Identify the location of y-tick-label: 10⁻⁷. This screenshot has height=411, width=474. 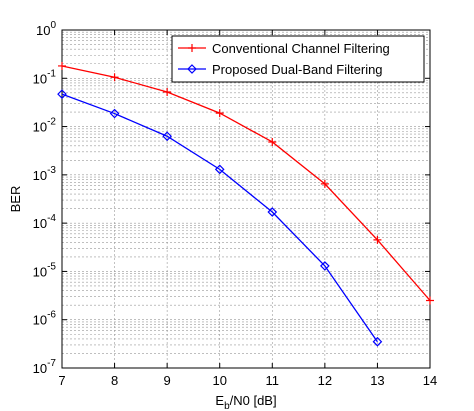
(45, 367).